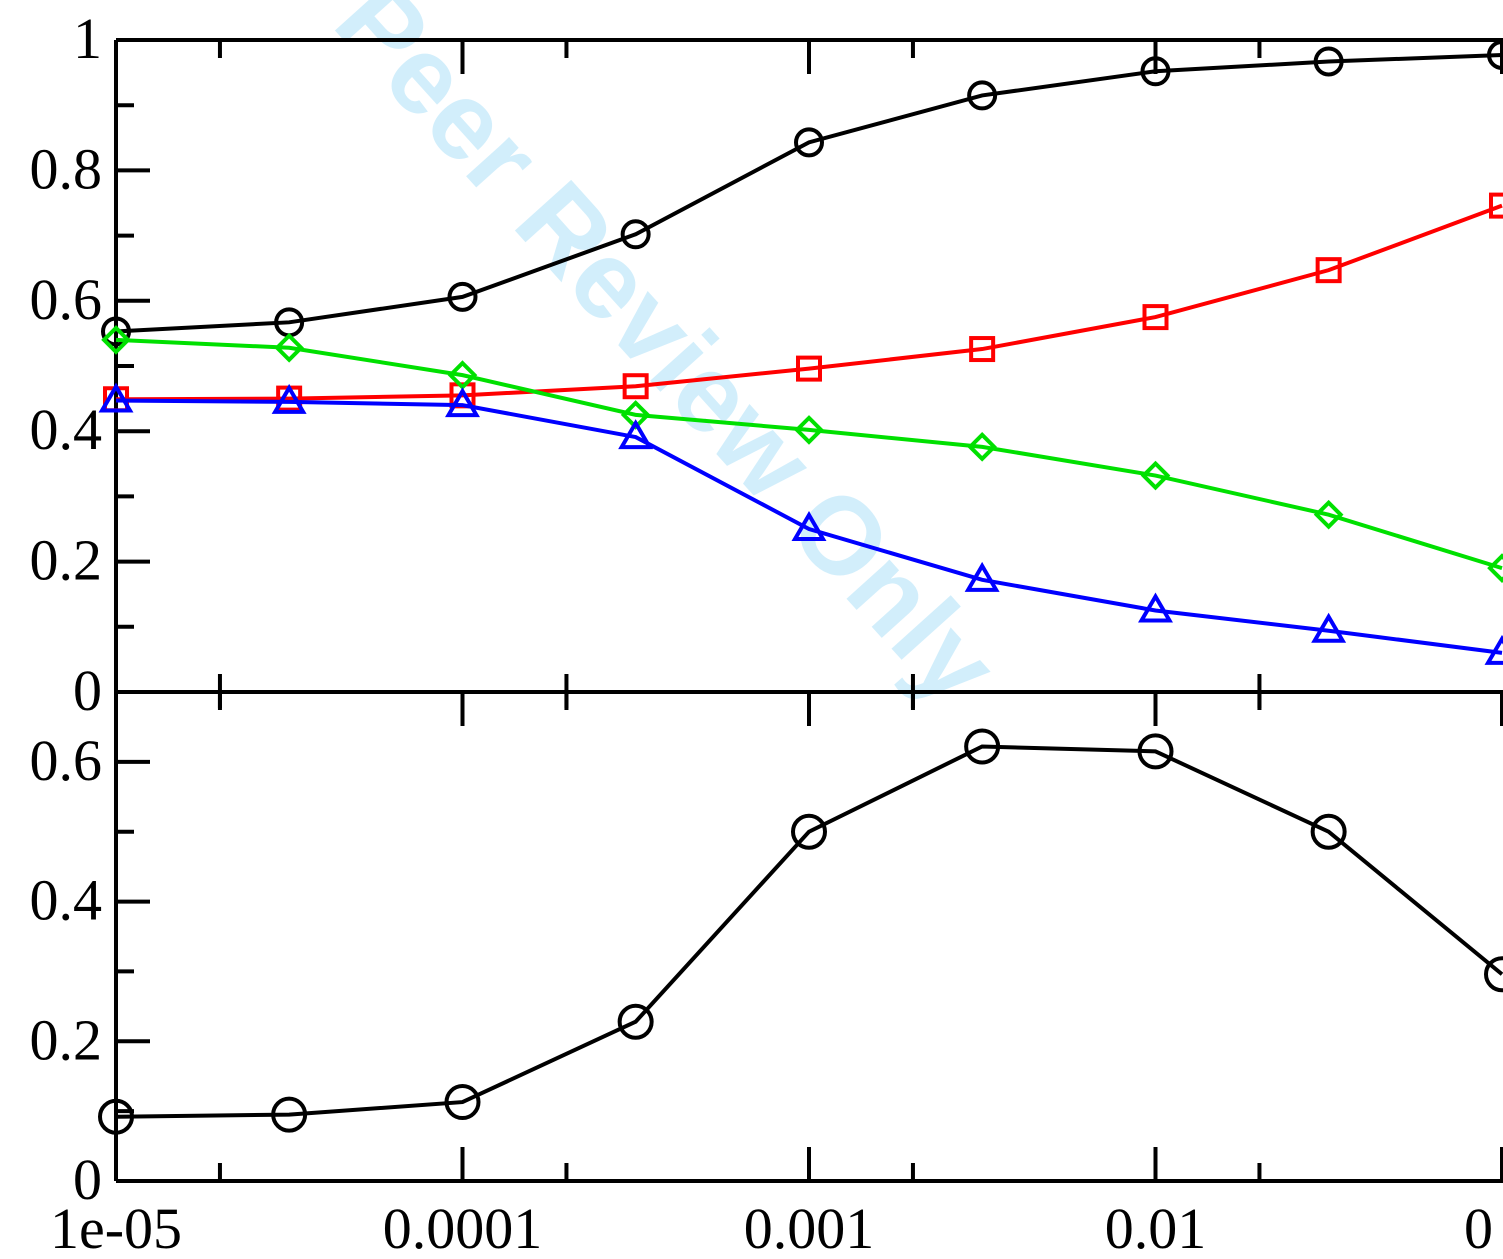  I want to click on x-tick-label: 0, so click(1478, 1227).